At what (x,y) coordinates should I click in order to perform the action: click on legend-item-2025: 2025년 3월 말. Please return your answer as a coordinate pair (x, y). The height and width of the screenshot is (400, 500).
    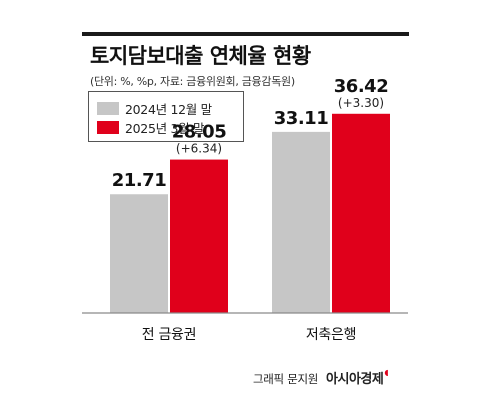
    Looking at the image, I should click on (151, 127).